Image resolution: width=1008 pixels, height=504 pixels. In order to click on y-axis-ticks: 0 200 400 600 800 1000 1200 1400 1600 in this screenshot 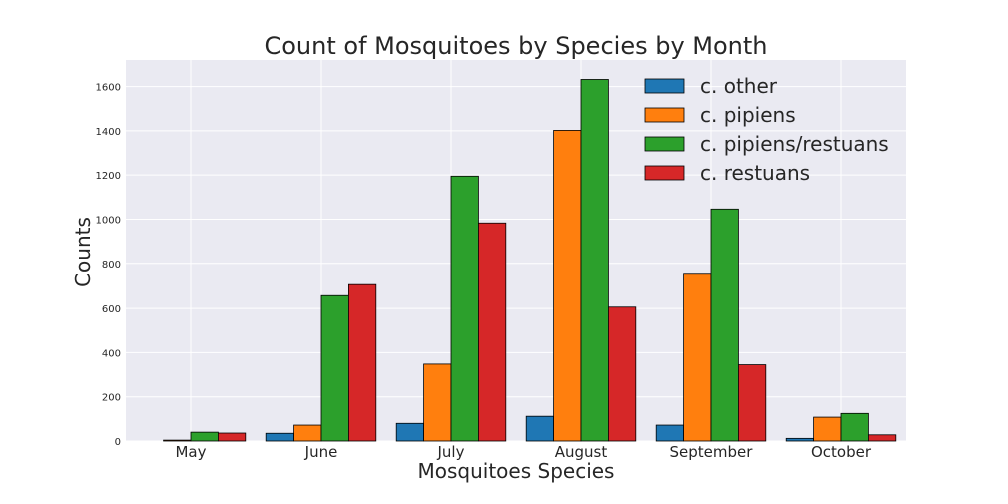, I will do `click(108, 265)`.